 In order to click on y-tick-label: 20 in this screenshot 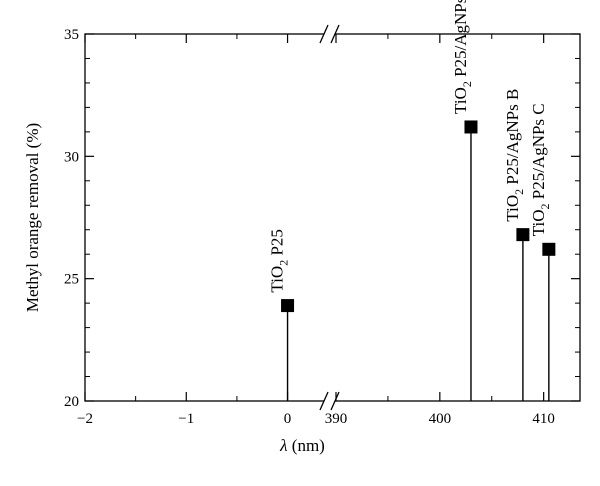, I will do `click(71, 402)`.